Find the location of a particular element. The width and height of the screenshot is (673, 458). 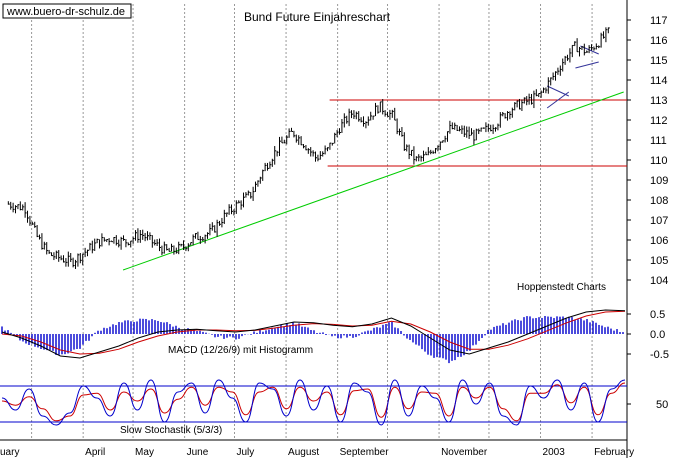

price-tick-label: 104 is located at coordinates (659, 281).